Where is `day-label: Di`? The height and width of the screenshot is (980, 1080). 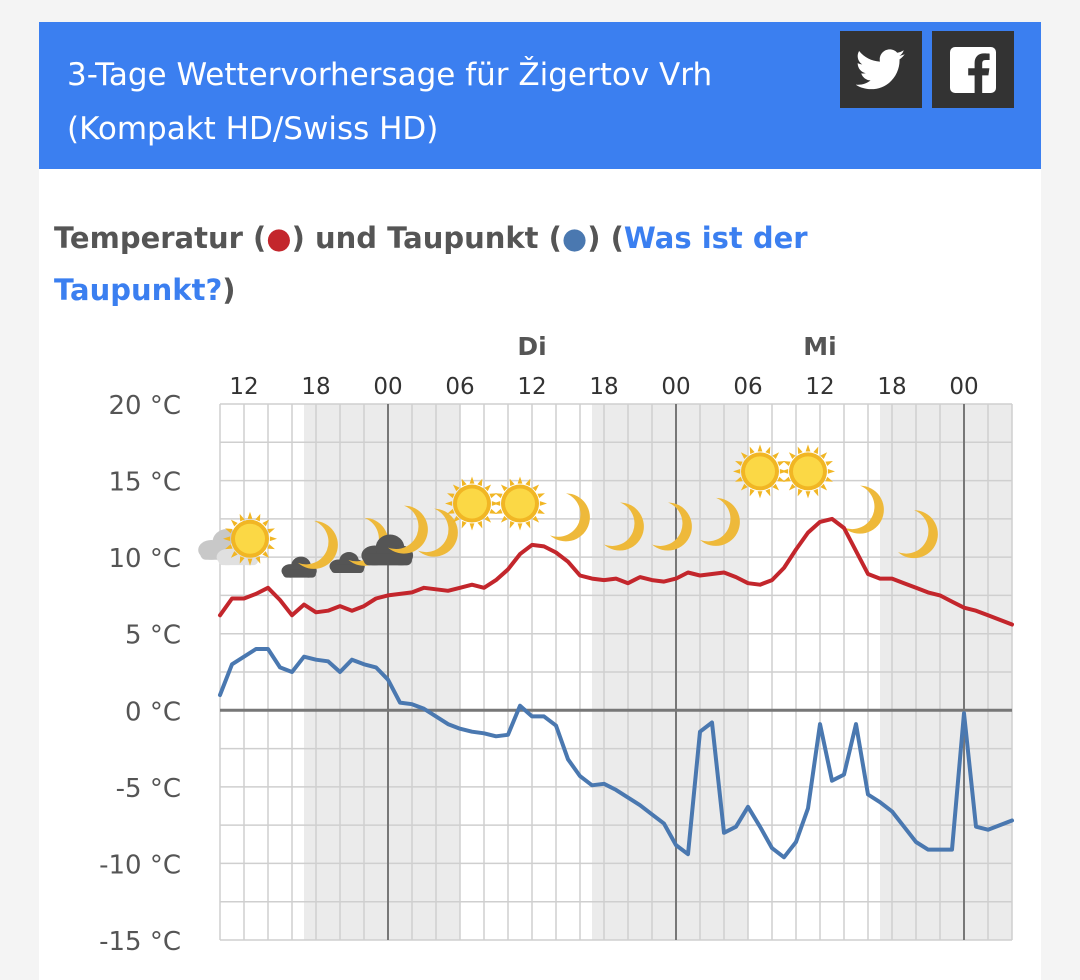
day-label: Di is located at coordinates (531, 346).